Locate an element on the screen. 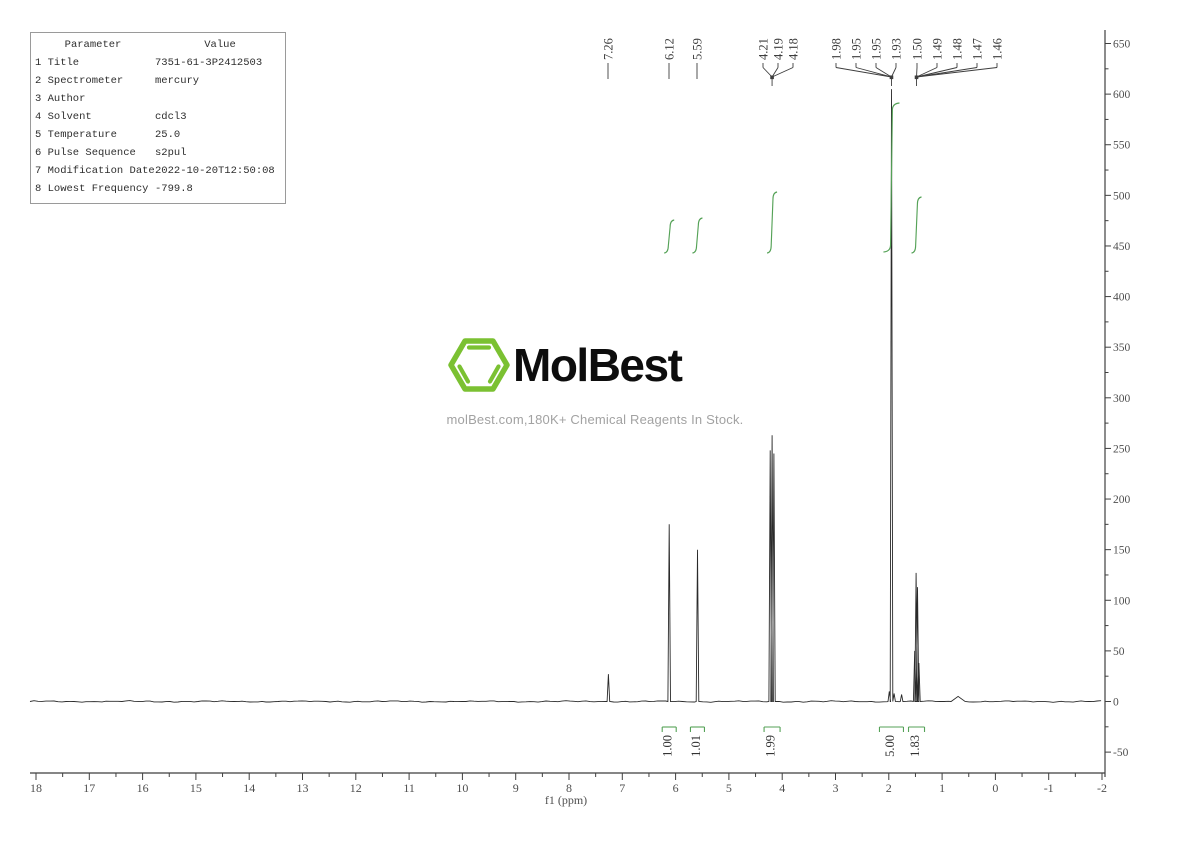 The width and height of the screenshot is (1190, 841). svg-text: 350 is located at coordinates (1122, 348).